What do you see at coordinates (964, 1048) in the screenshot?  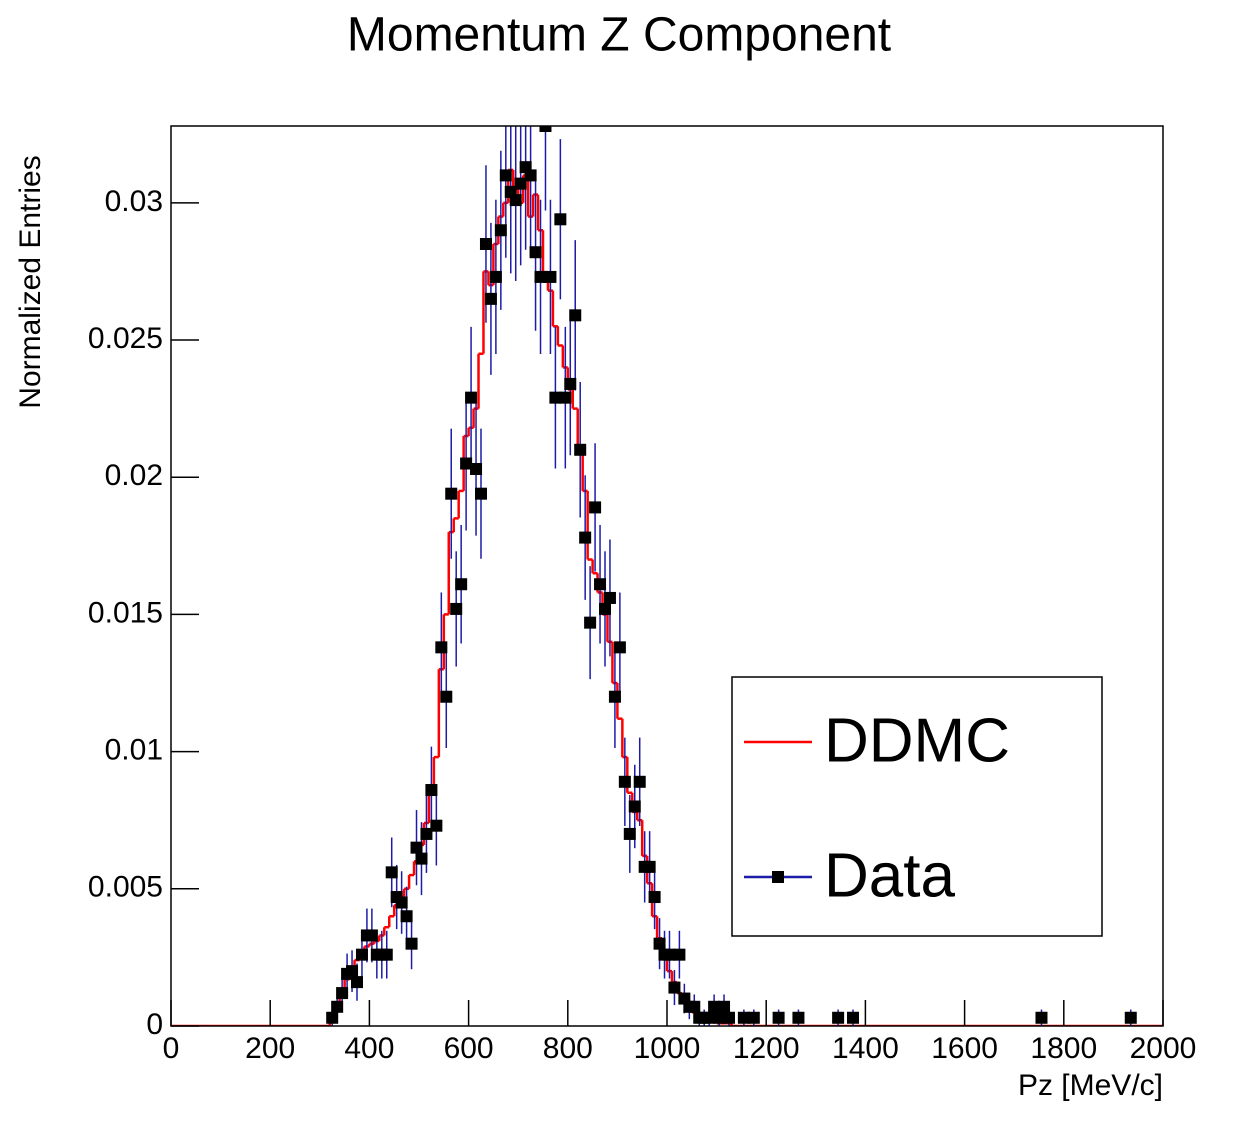 I see `x-tick-label: 1600` at bounding box center [964, 1048].